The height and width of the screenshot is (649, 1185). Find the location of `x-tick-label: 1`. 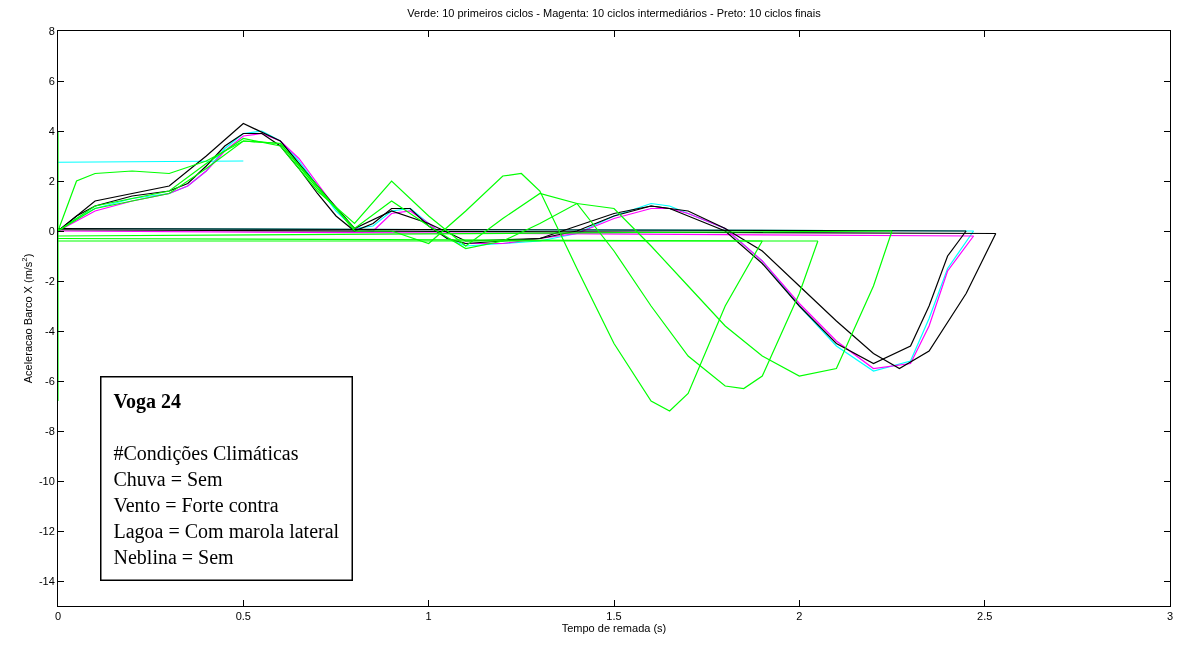

x-tick-label: 1 is located at coordinates (428, 616).